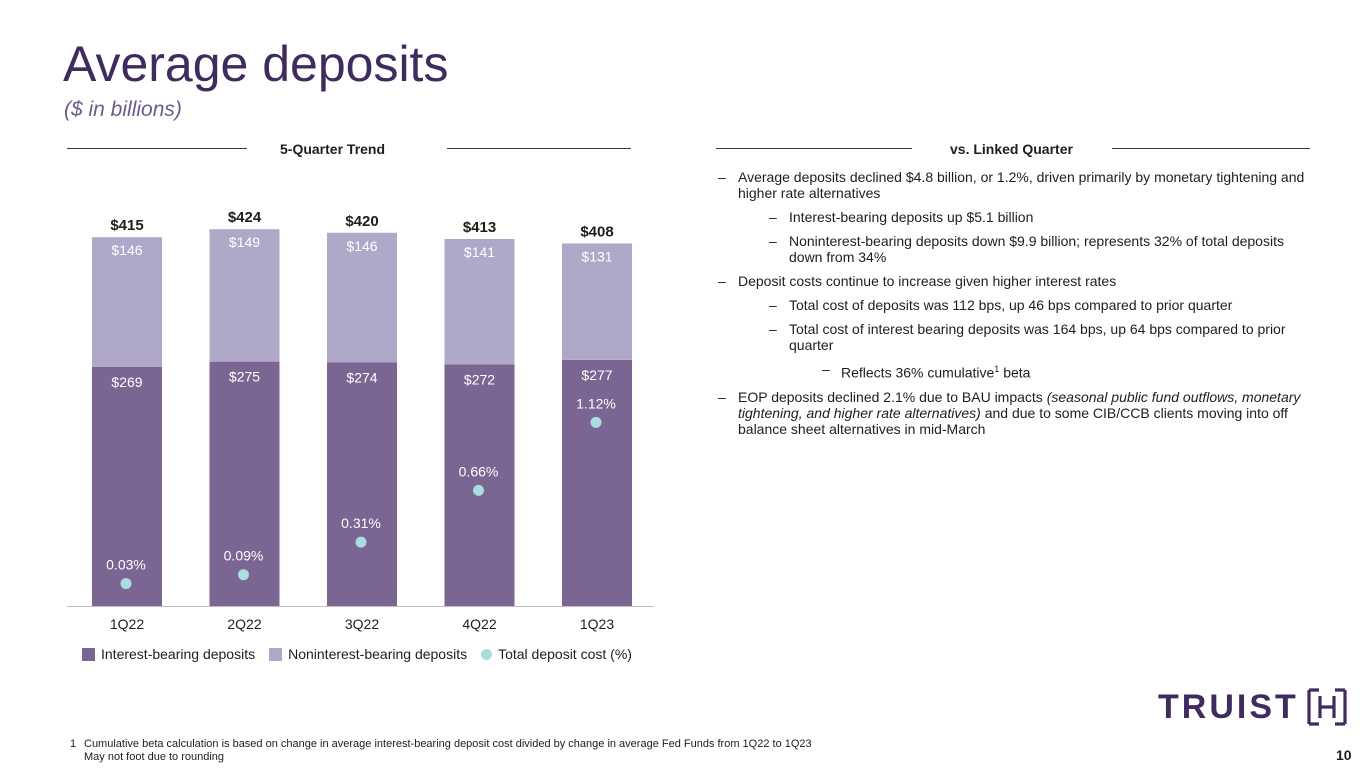  Describe the element at coordinates (539, 148) in the screenshot. I see `left-heading-rule-right` at that location.